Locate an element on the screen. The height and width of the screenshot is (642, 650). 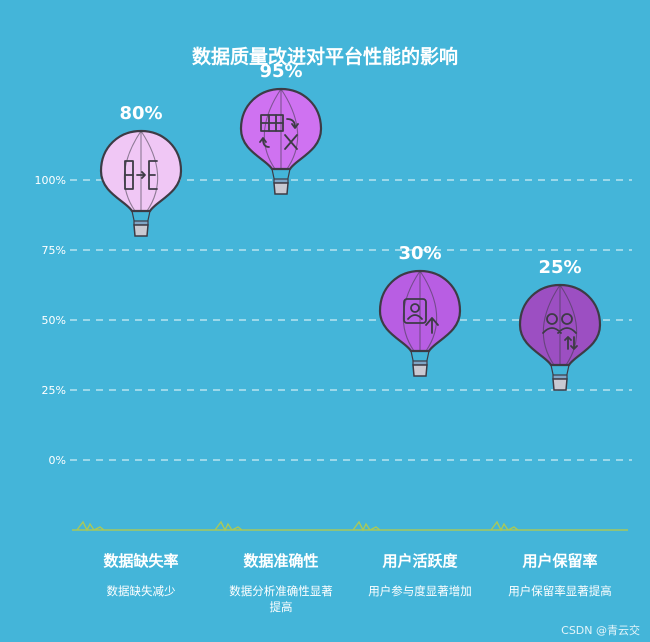
category-label: 用户活跃度 is located at coordinates (420, 561).